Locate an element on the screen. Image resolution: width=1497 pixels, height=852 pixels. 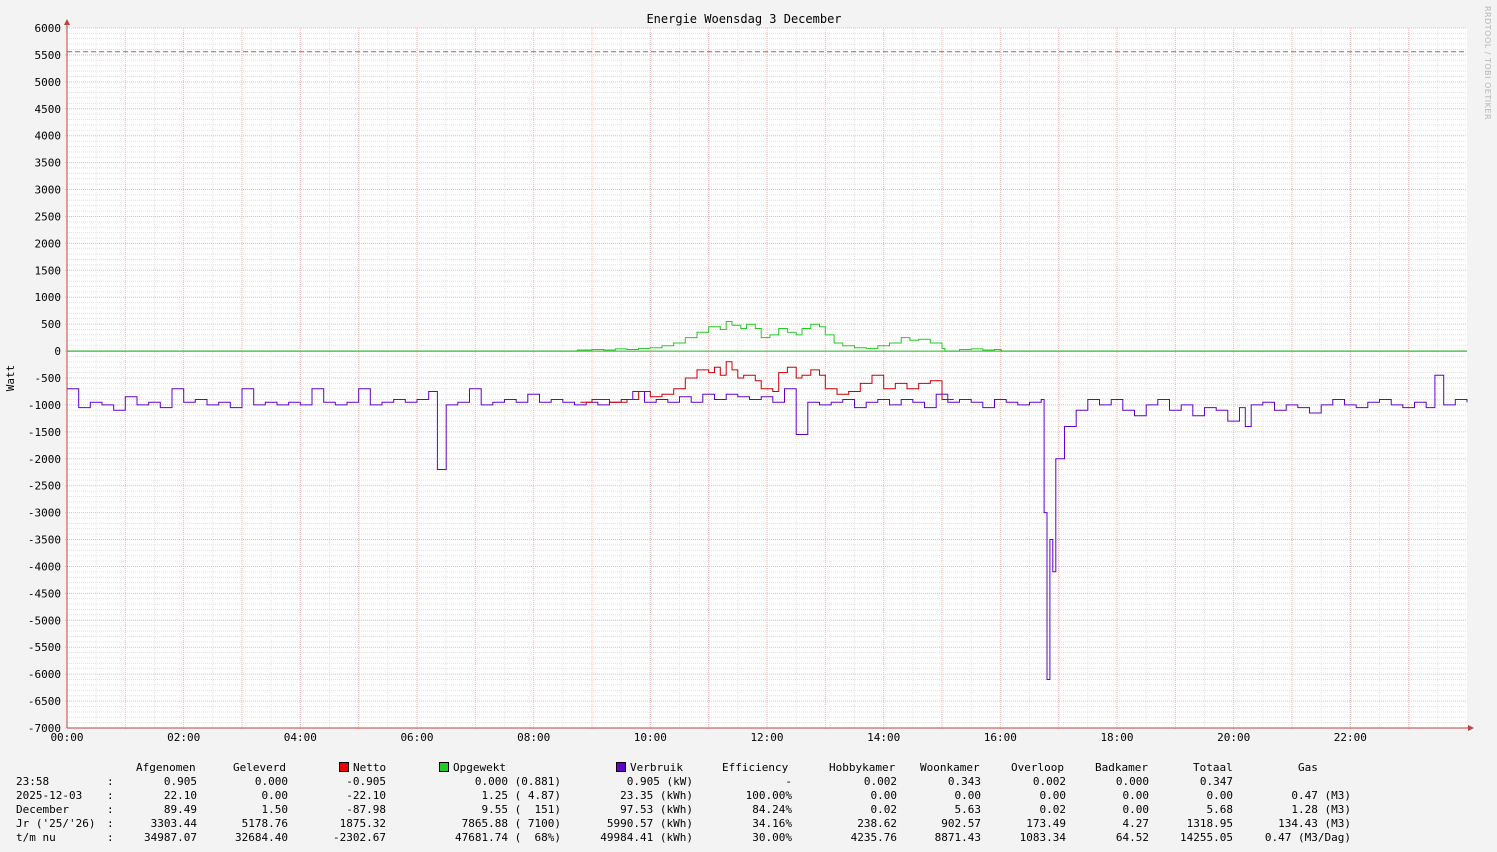
legend-cell-geleverd: 5178.76 is located at coordinates (264, 823).